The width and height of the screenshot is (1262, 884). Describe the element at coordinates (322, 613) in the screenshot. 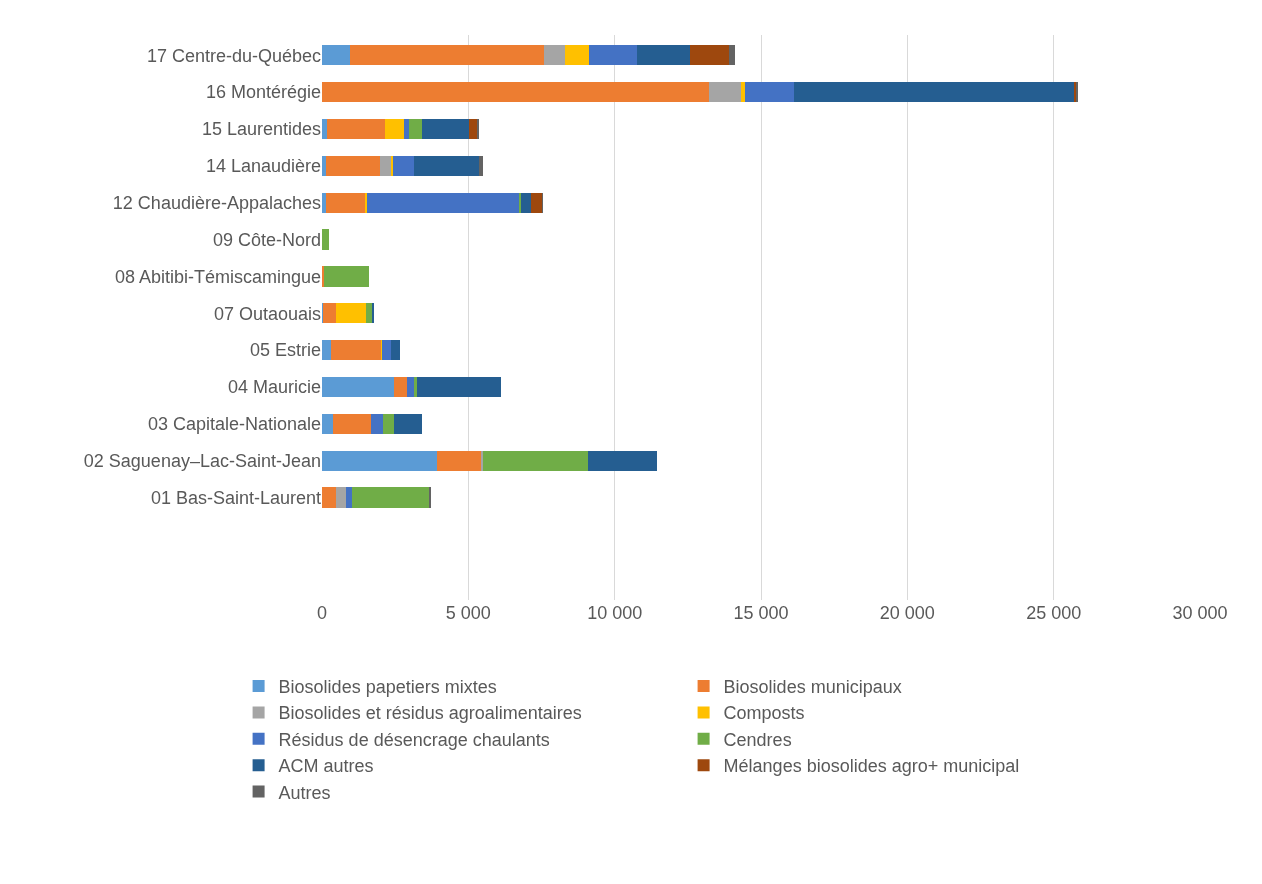

I see `x-tick-label: 0` at that location.